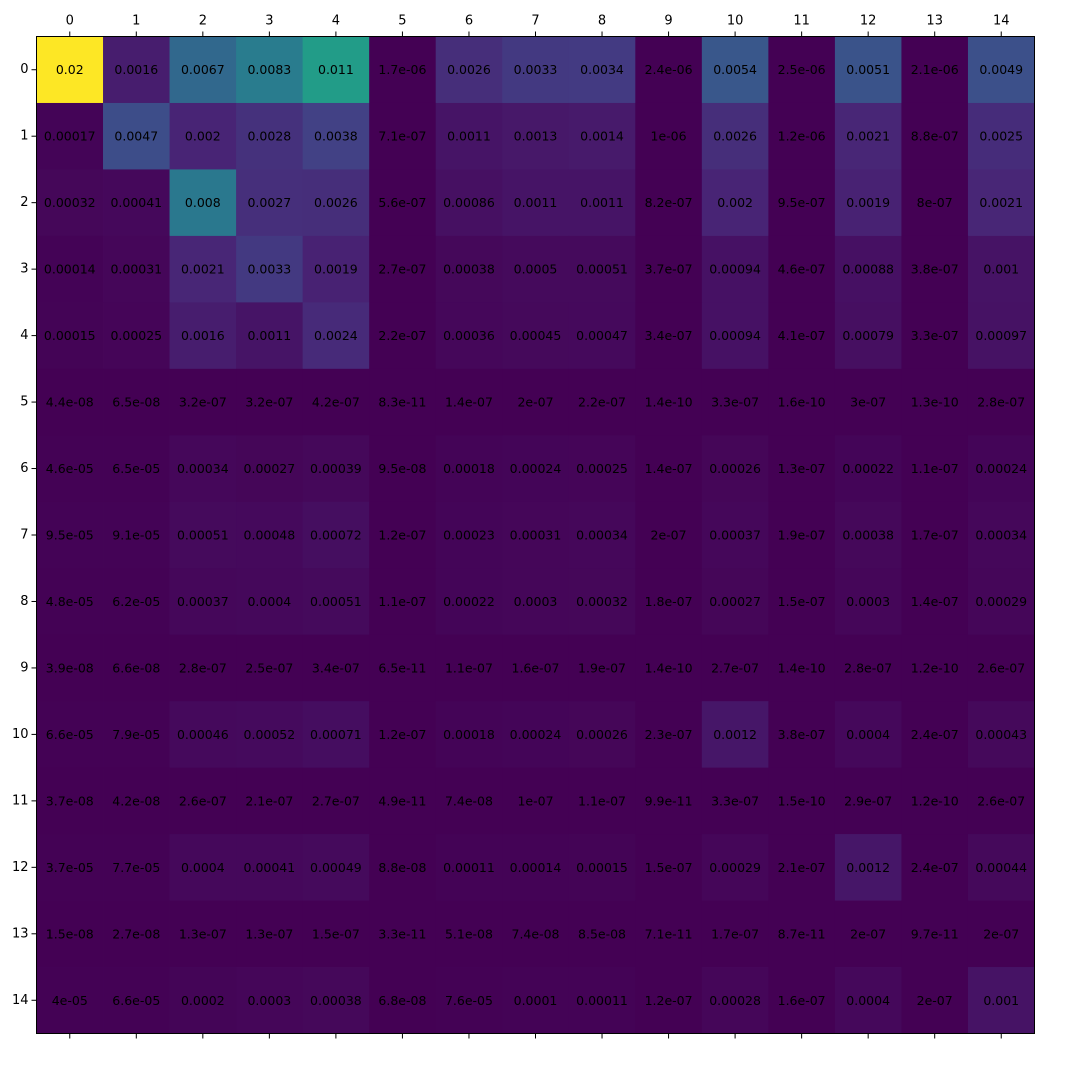  What do you see at coordinates (802, 69) in the screenshot?
I see `cell-value-label: 2.5e-06` at bounding box center [802, 69].